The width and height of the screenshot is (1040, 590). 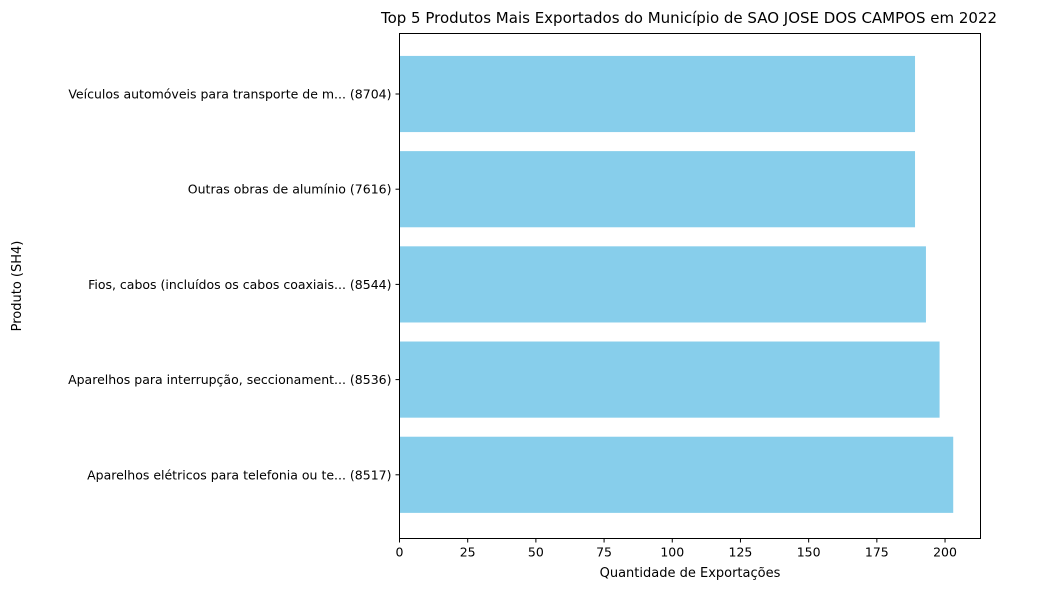 What do you see at coordinates (741, 552) in the screenshot?
I see `x-tick-label: 125` at bounding box center [741, 552].